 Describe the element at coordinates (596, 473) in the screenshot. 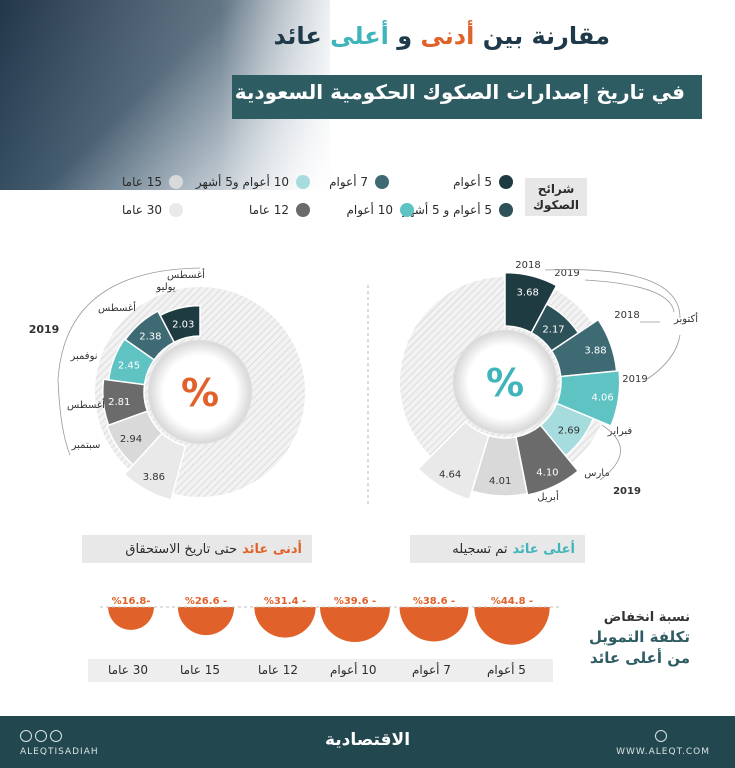

I see `date-label: مارس` at that location.